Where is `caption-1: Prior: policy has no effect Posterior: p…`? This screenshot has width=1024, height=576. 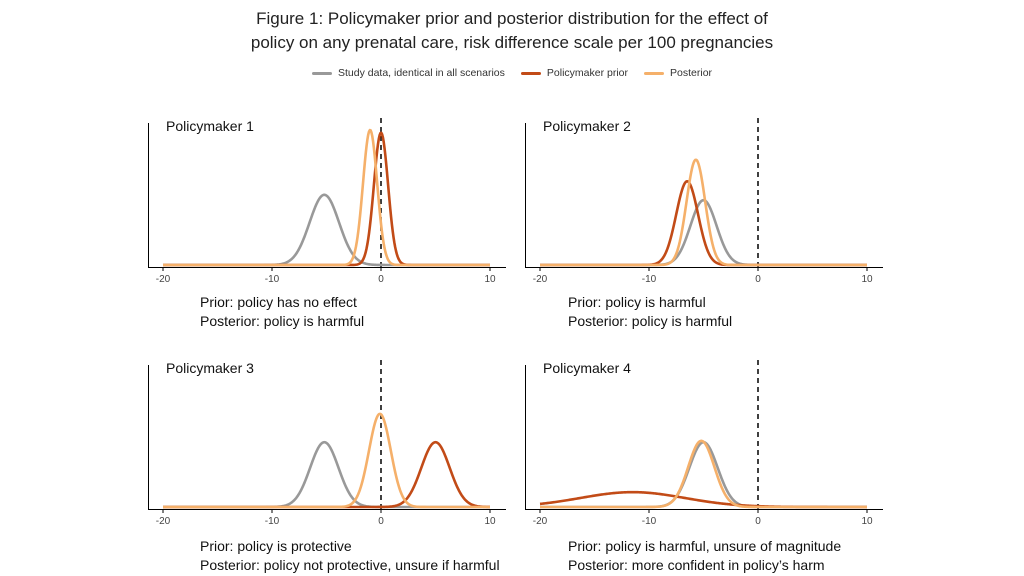
caption-1: Prior: policy has no effect Posterior: p… is located at coordinates (282, 312).